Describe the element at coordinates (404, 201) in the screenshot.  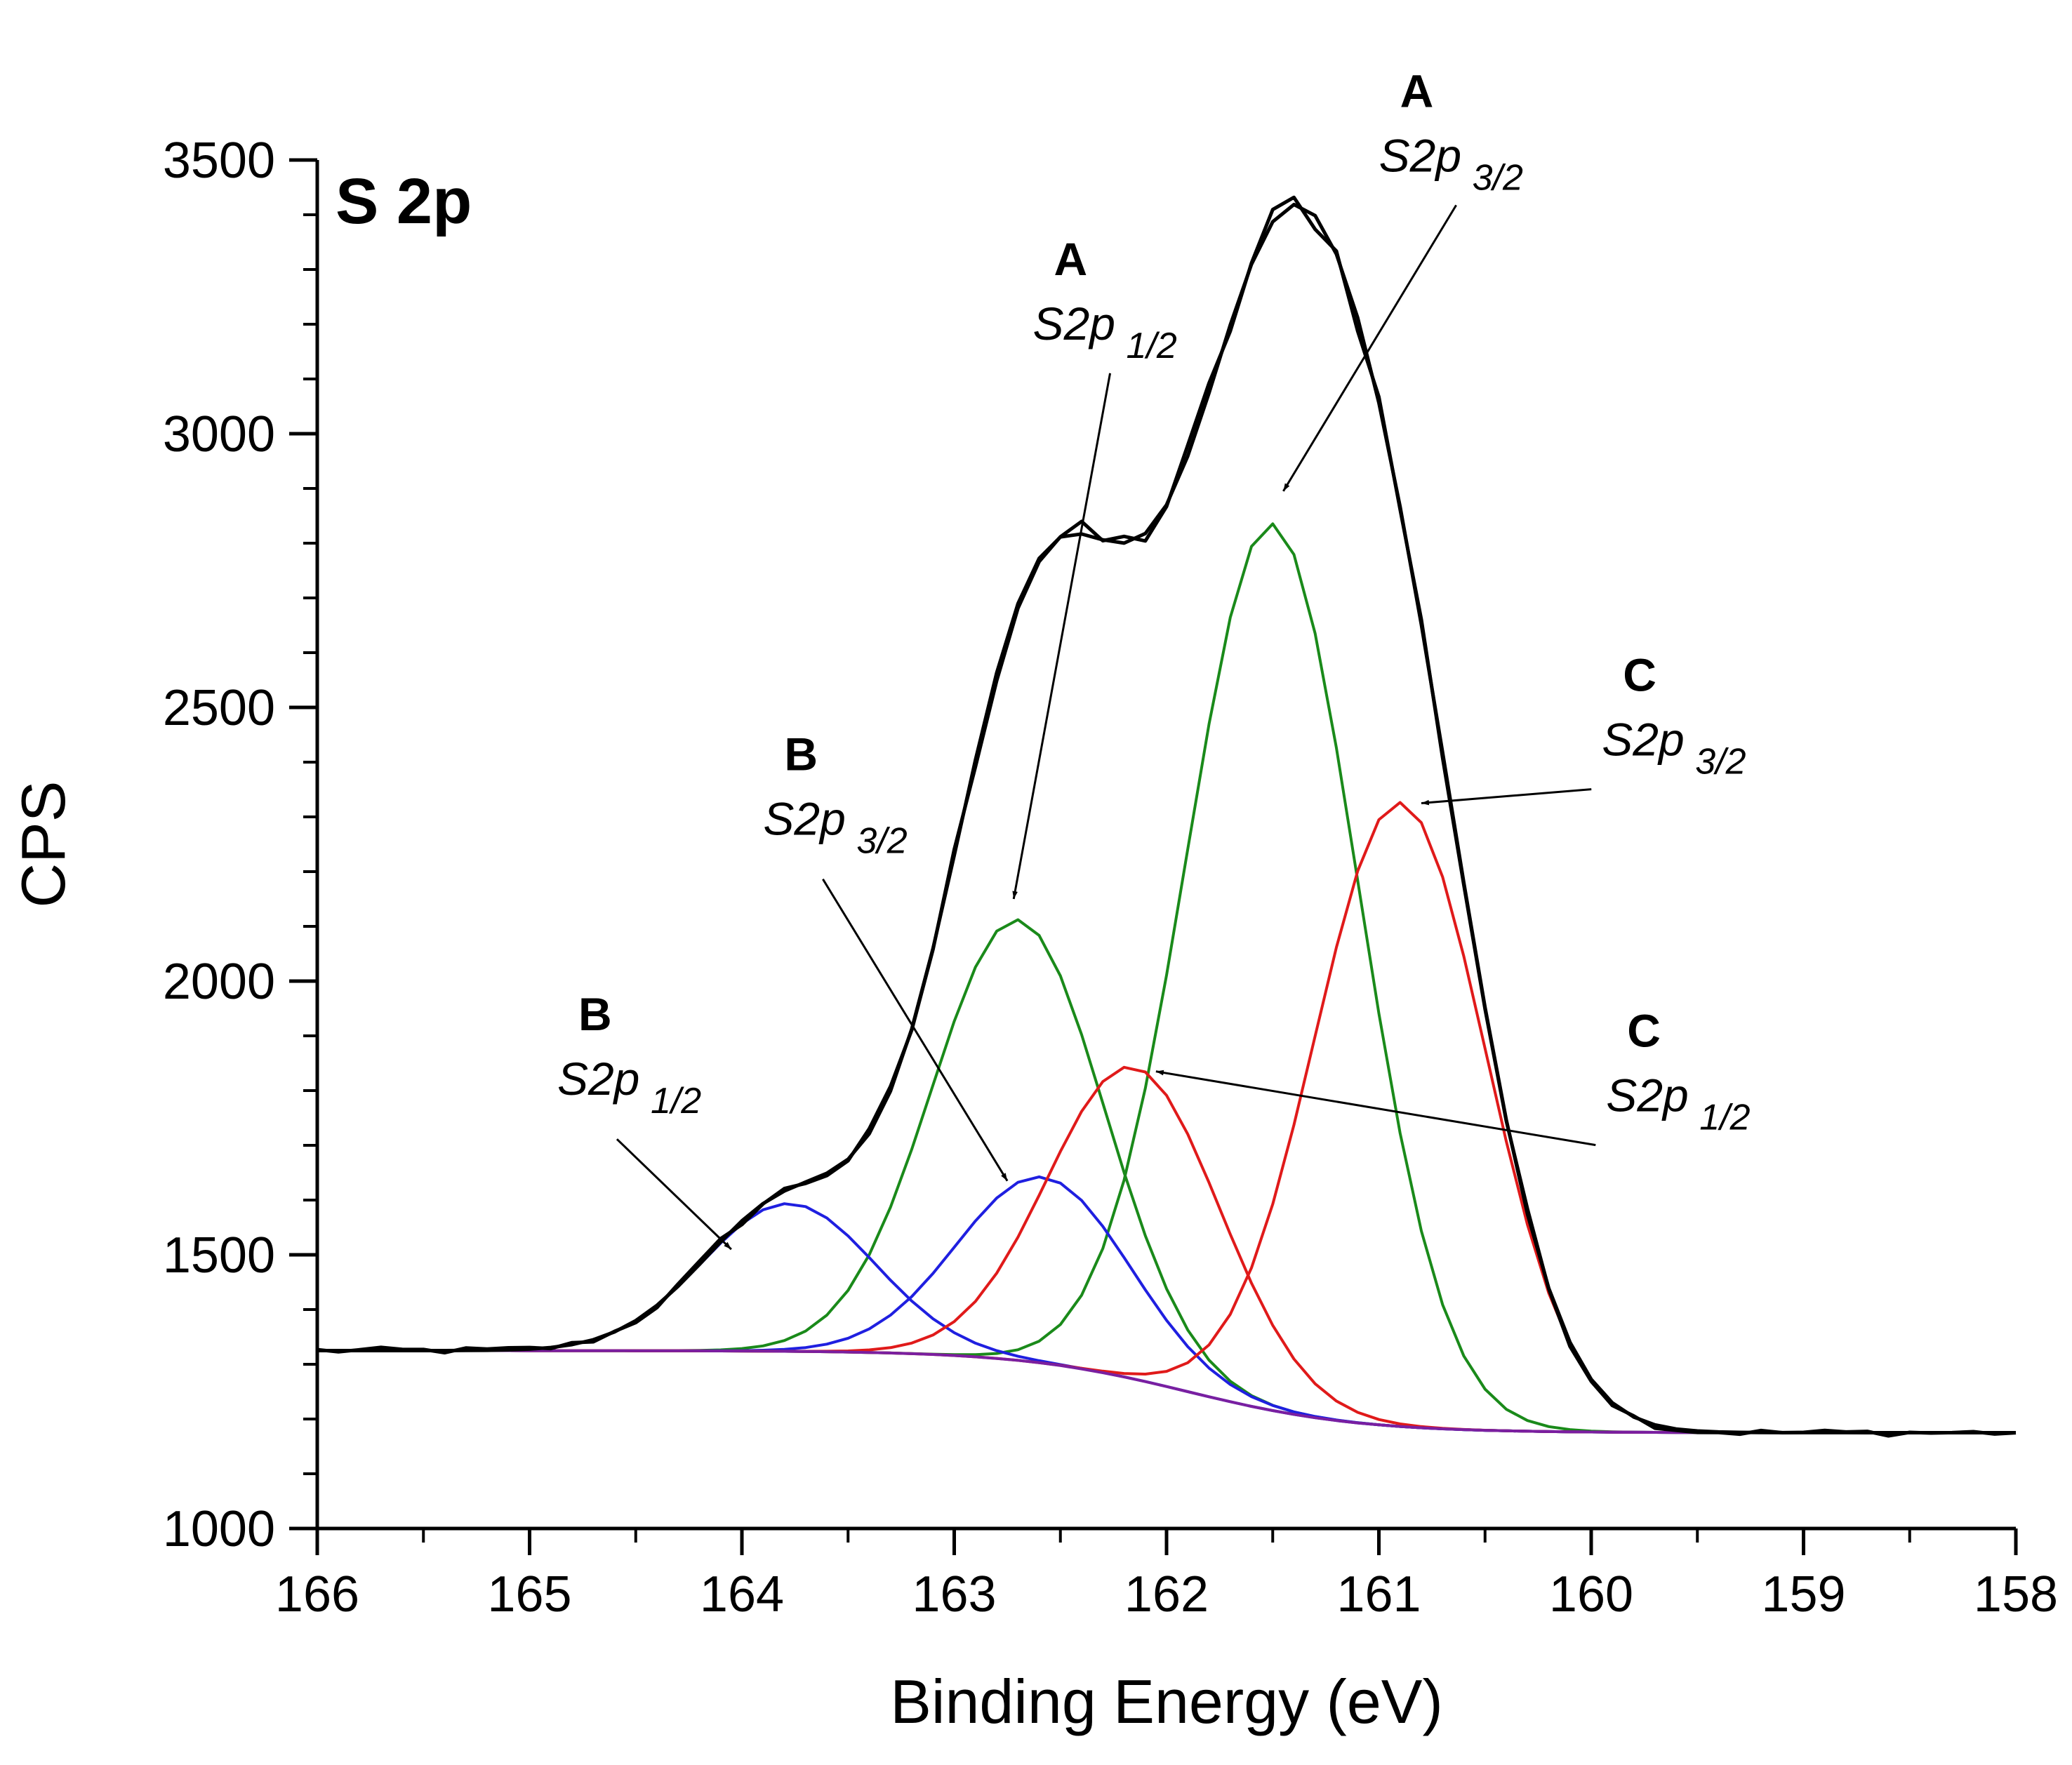
I see `panel-title: S 2p` at that location.